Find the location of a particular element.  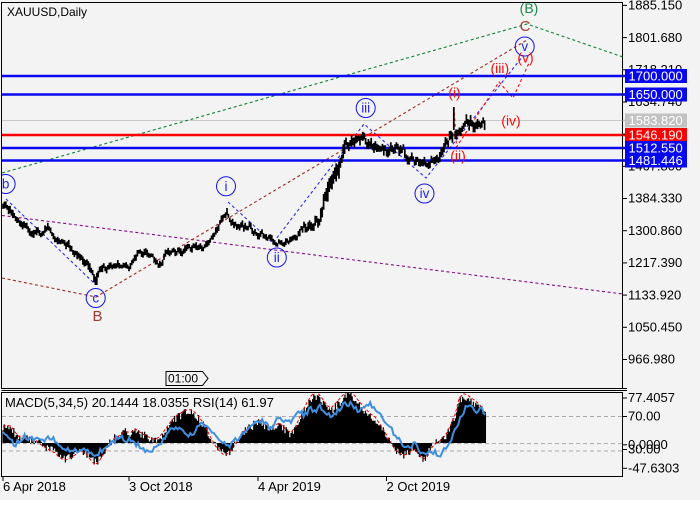

svg-text: 2 Oct 2019 is located at coordinates (419, 486).